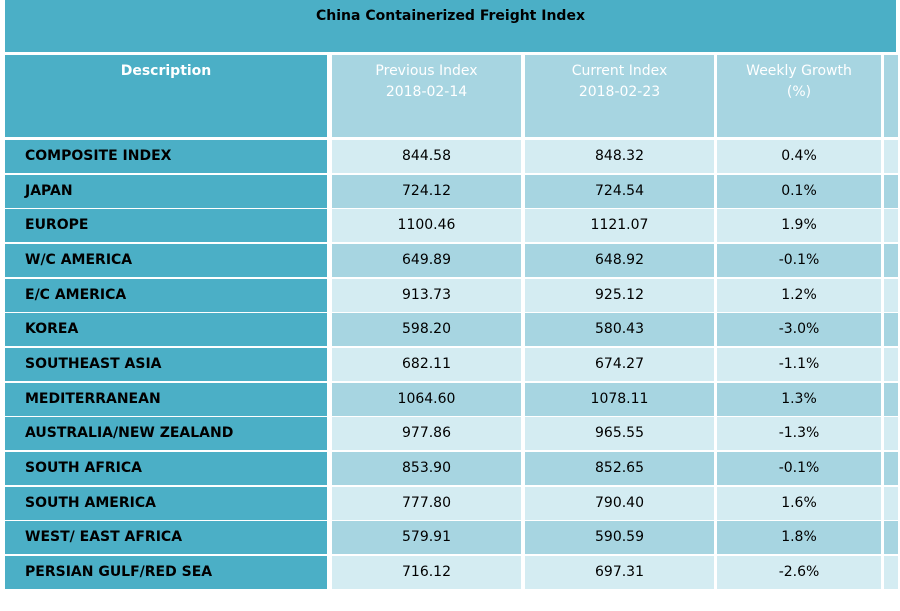  What do you see at coordinates (166, 295) in the screenshot?
I see `row-description: E/C AMERICA` at bounding box center [166, 295].